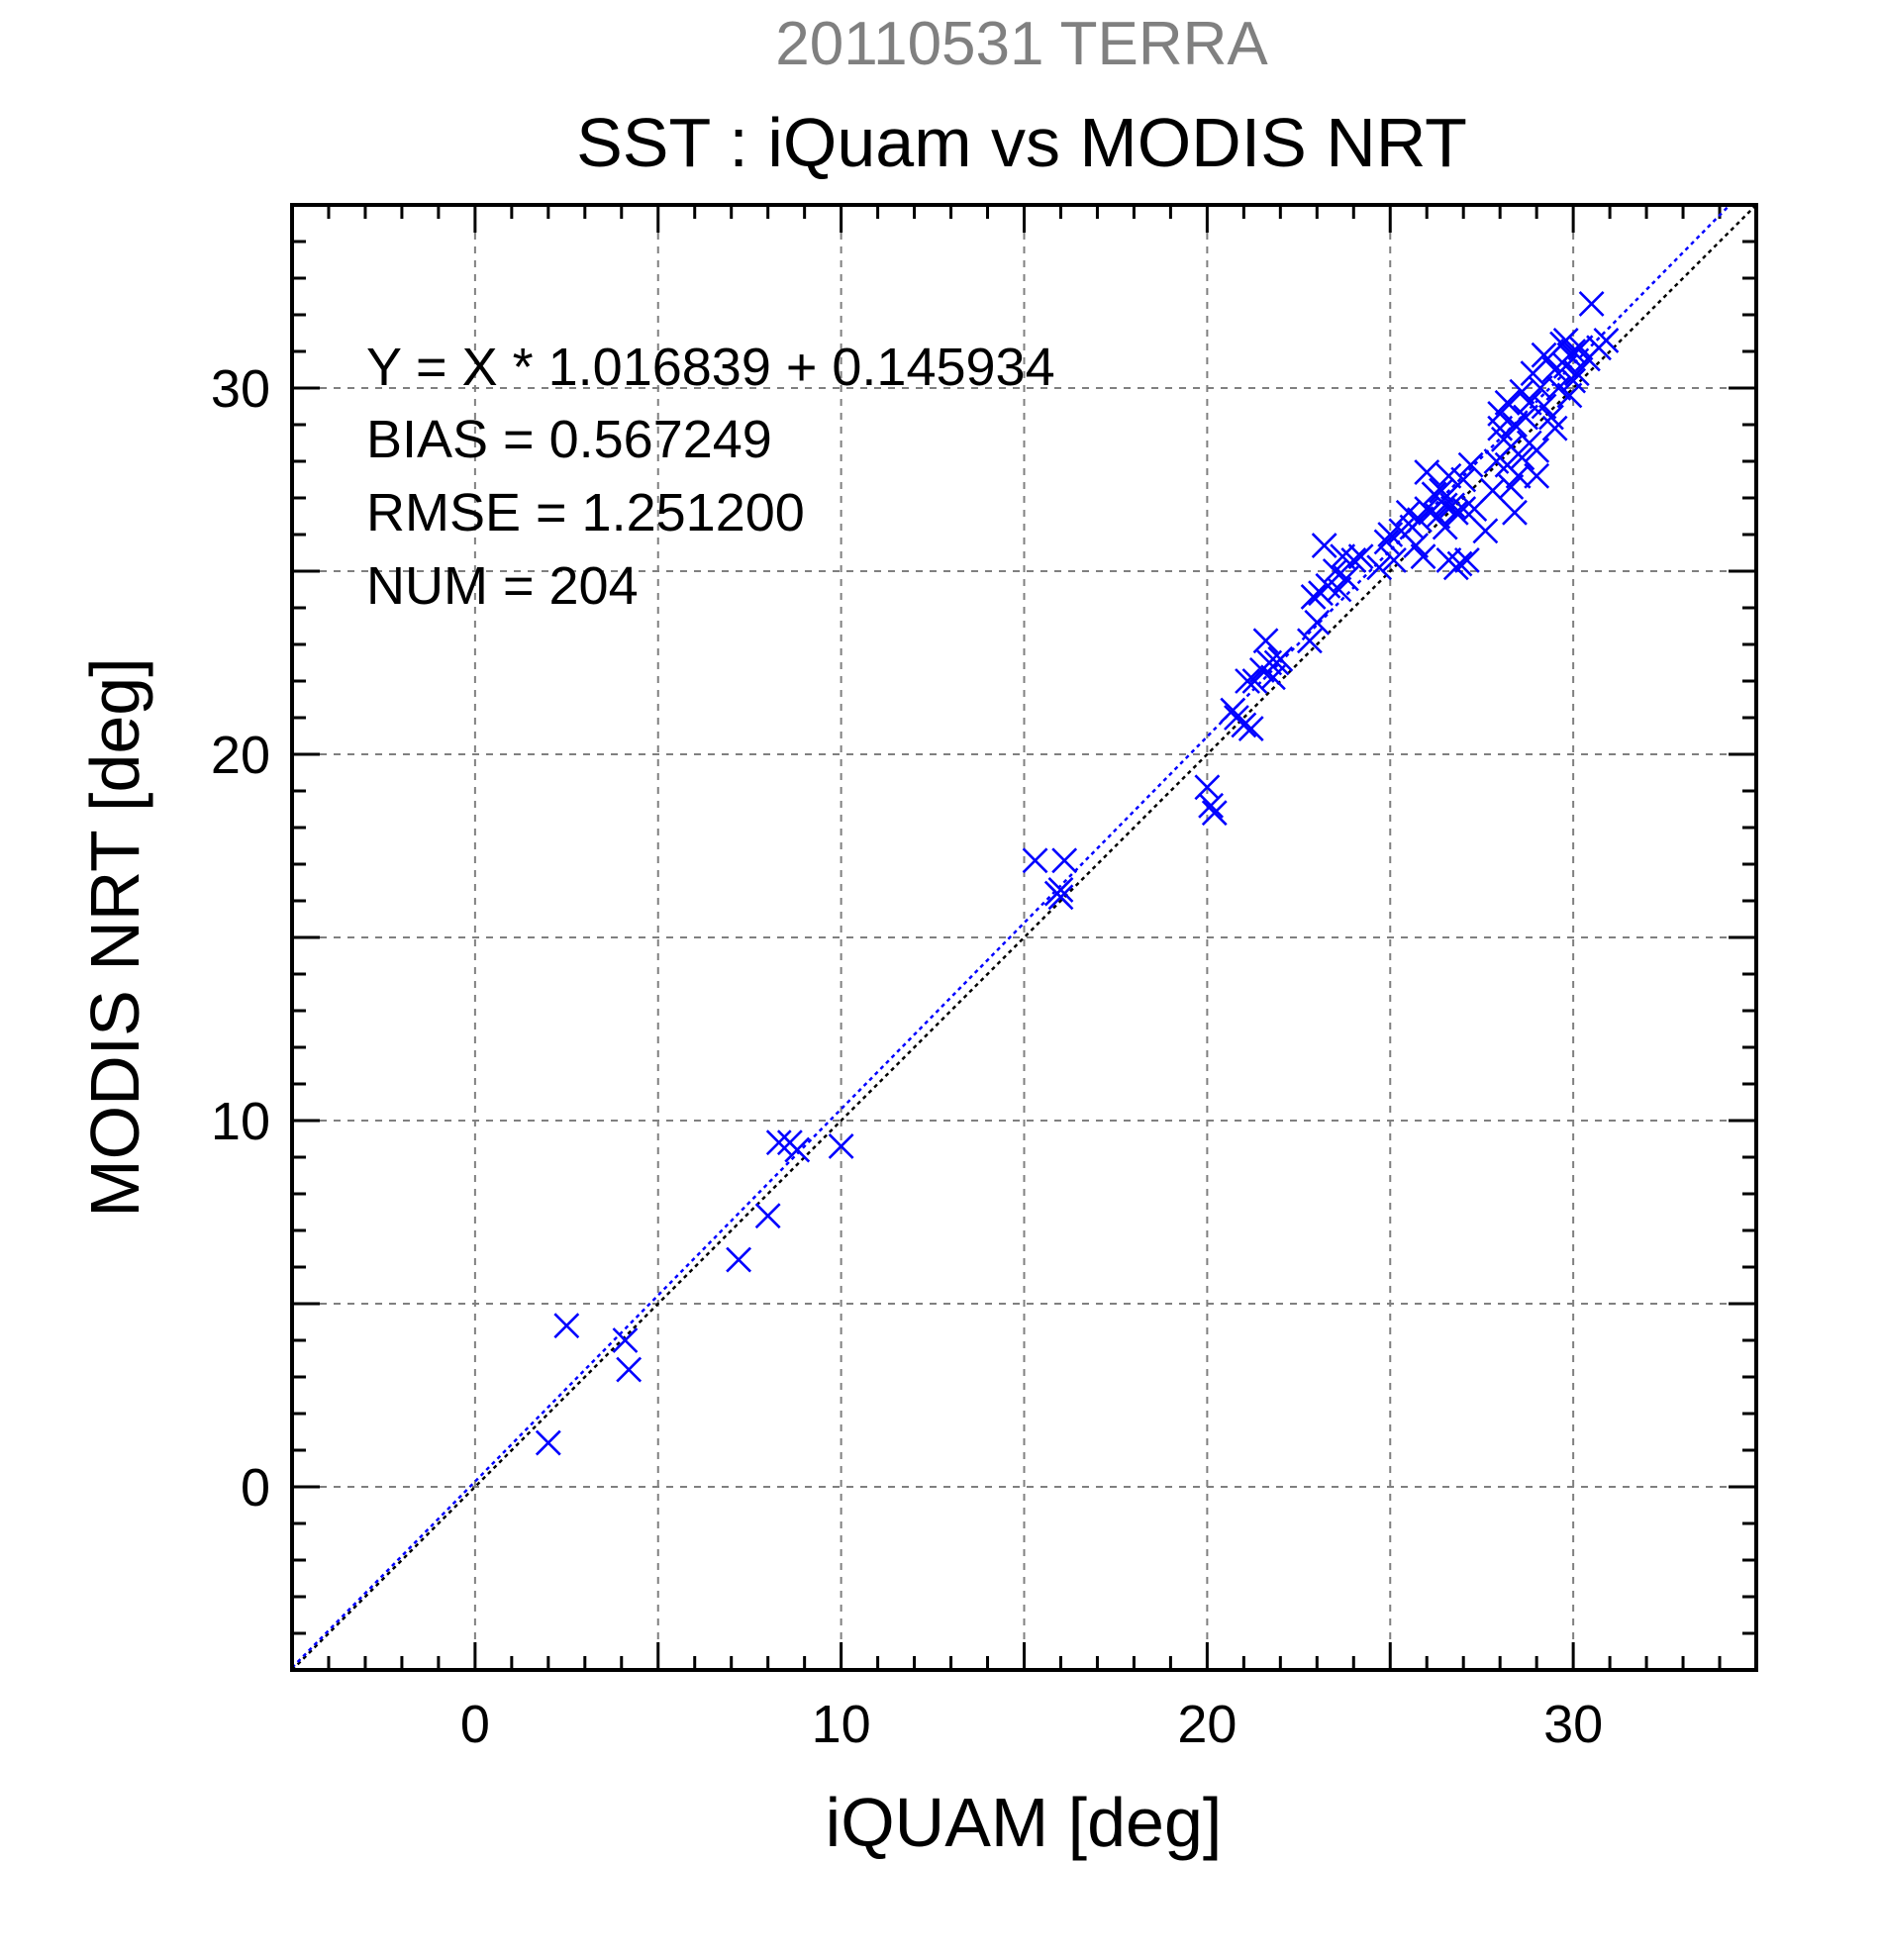  I want to click on y-tick-label: 20, so click(241, 755).